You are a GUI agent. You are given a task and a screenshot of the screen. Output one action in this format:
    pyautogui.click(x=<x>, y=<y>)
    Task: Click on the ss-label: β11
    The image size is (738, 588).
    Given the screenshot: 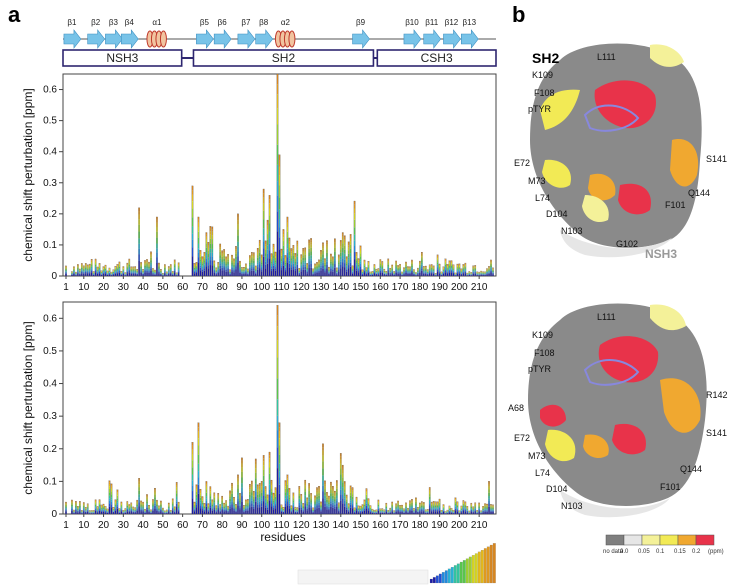 What is the action you would take?
    pyautogui.click(x=431, y=22)
    